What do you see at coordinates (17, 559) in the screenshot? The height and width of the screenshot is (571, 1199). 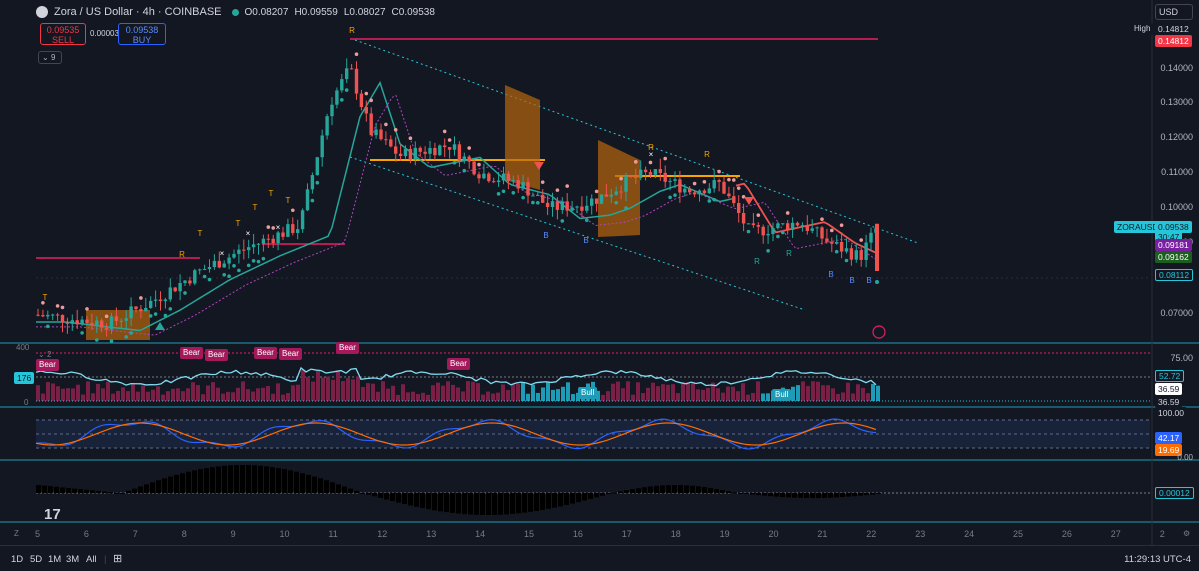 I see `timeframe-1d: 1D` at bounding box center [17, 559].